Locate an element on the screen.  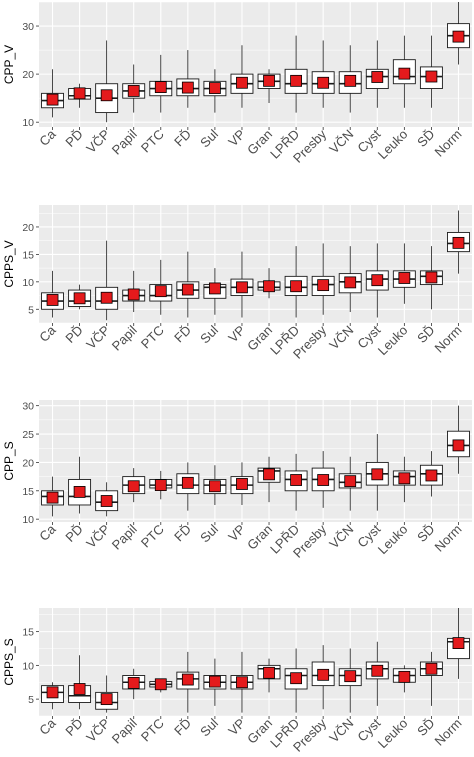
box-Gran is located at coordinates (269, 675).